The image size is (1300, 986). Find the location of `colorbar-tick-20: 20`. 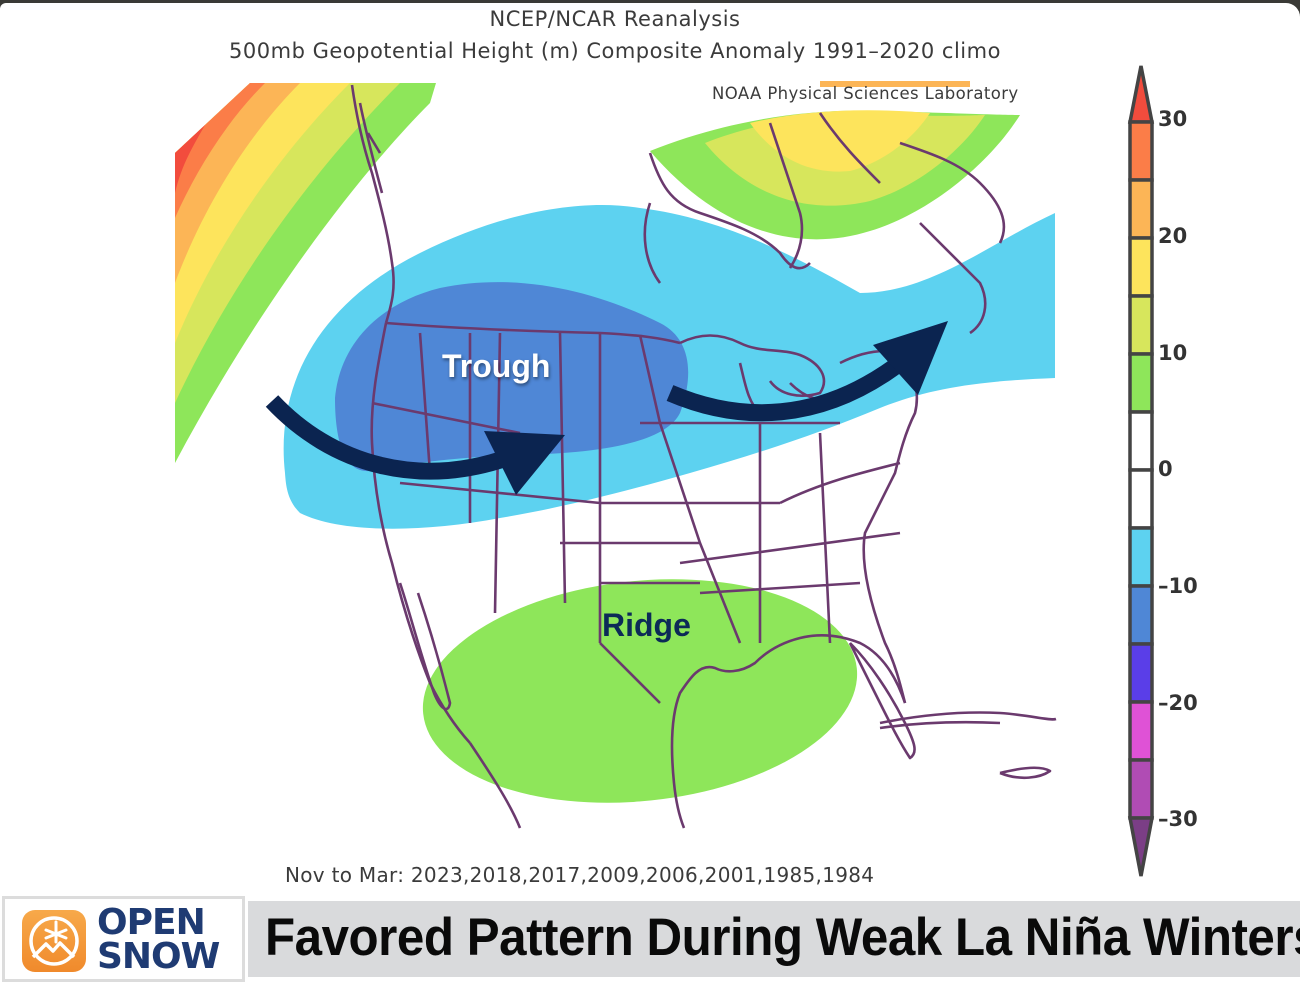

colorbar-tick-20: 20 is located at coordinates (1173, 236).